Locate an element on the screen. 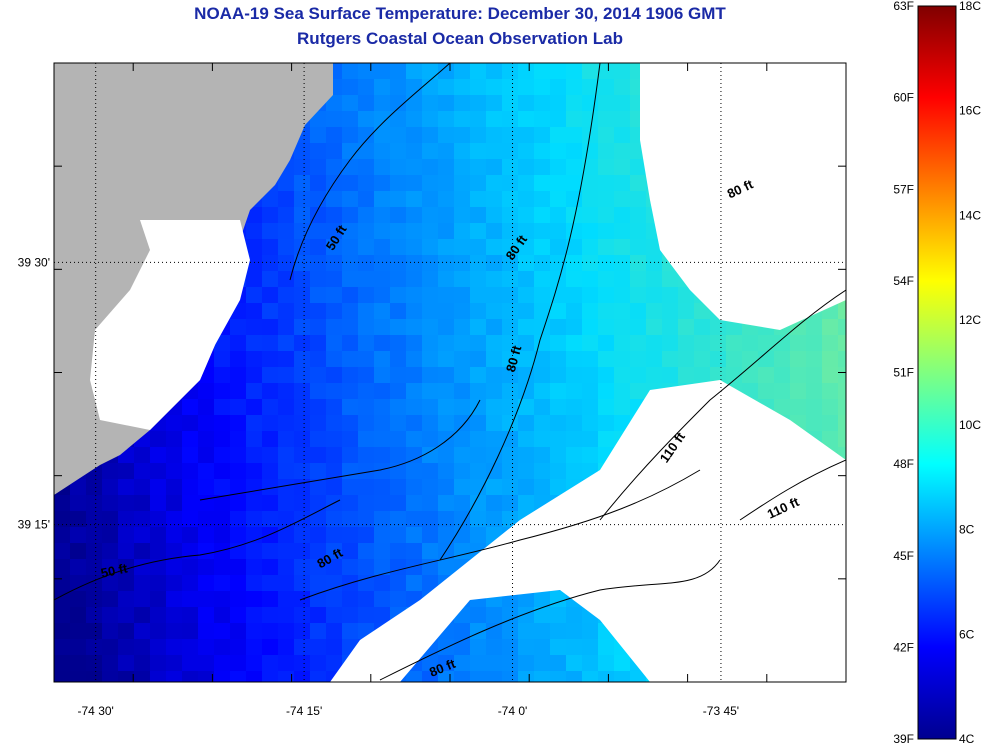  y-tick-label: 39 15' is located at coordinates (34, 525).